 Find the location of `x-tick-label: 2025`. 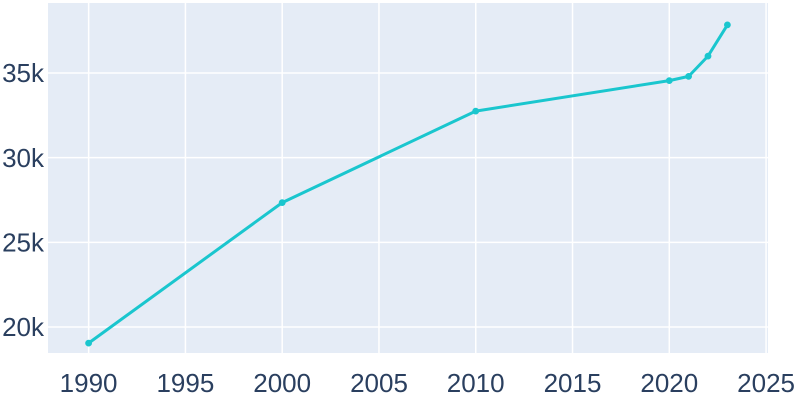

x-tick-label: 2025 is located at coordinates (766, 383).